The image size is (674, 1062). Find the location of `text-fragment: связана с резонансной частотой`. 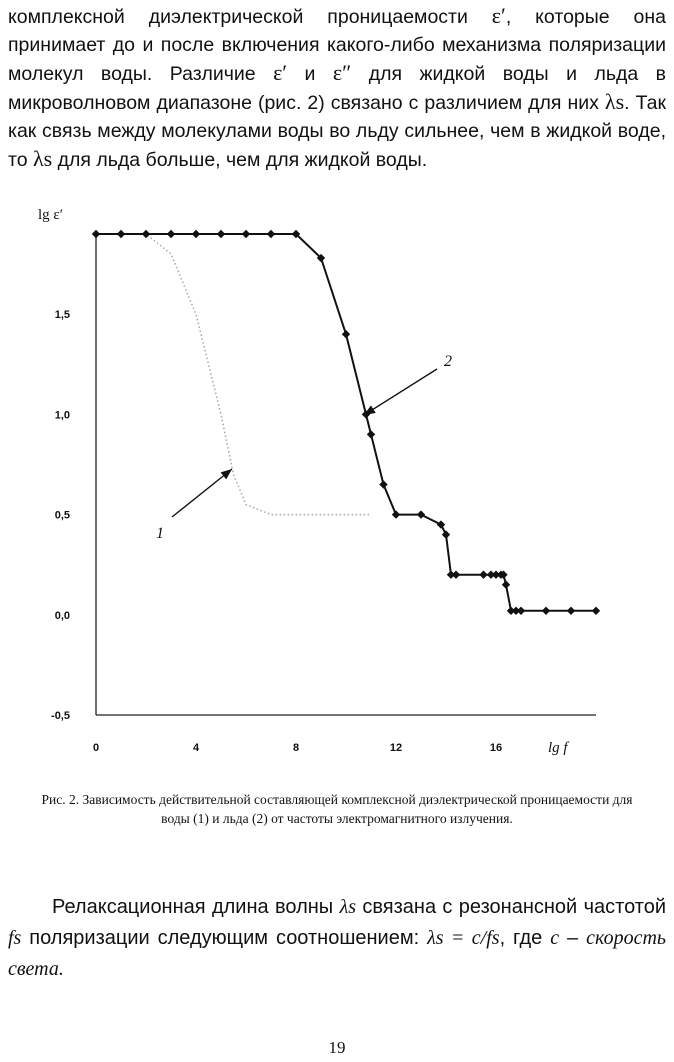

text-fragment: связана с резонансной частотой is located at coordinates (511, 907).